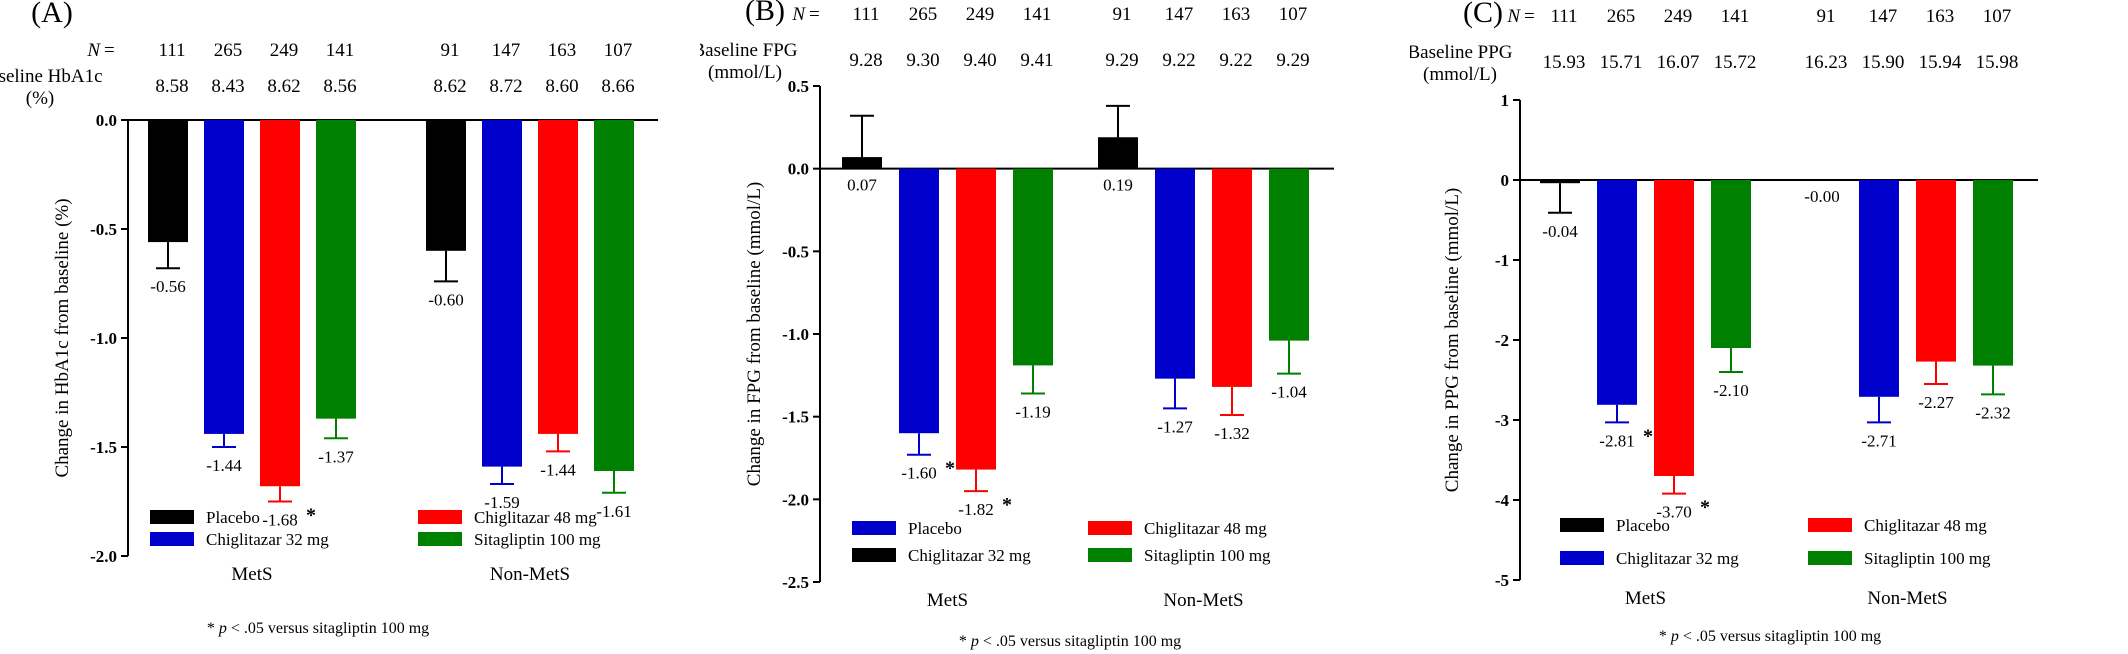 The width and height of the screenshot is (2128, 654). I want to click on baseline-value: 15.72, so click(1735, 62).